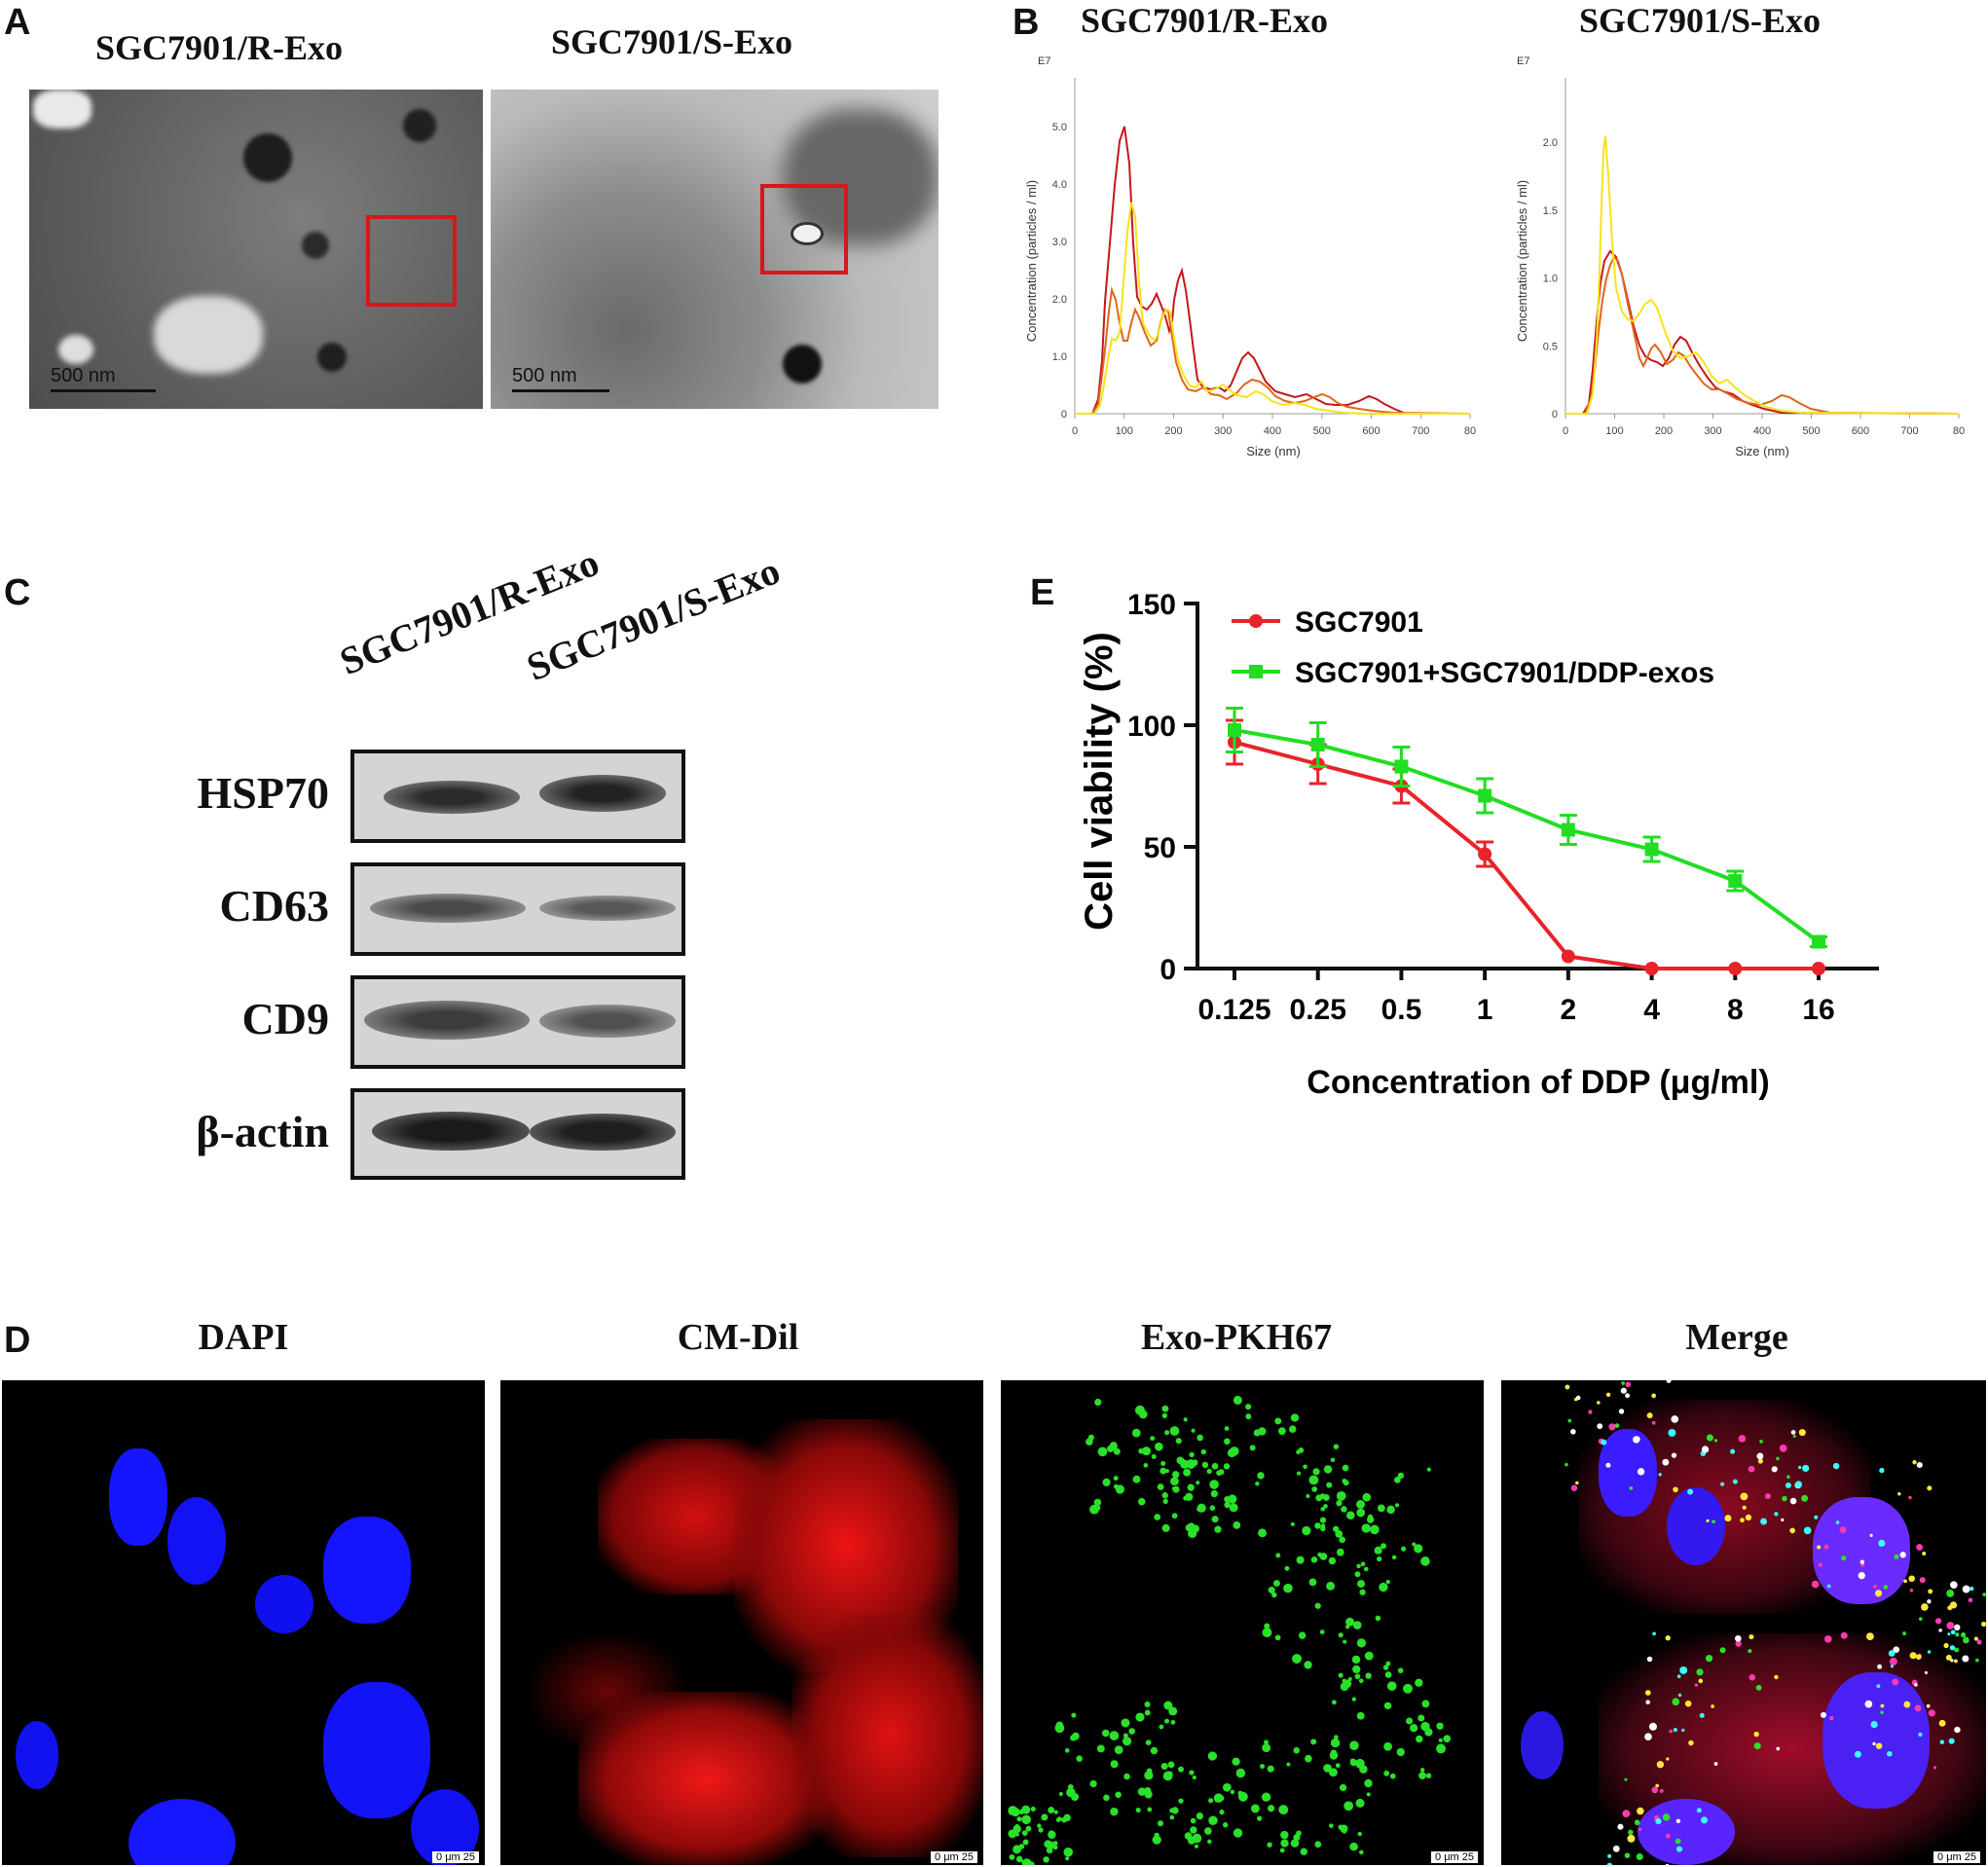  I want to click on nta-y-tick-label: 3.0, so click(1059, 242).